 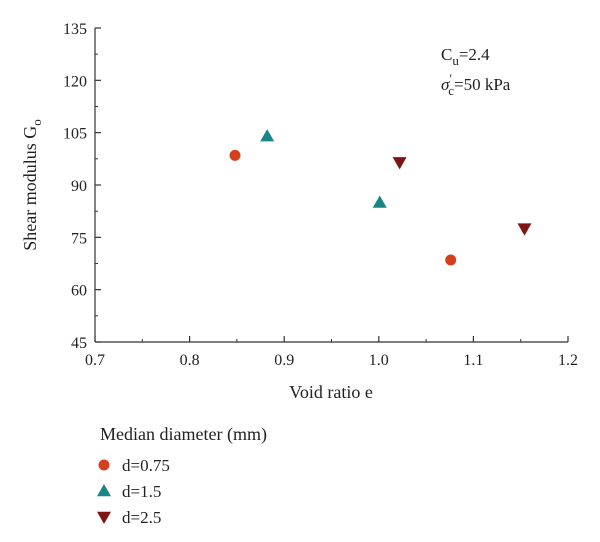 What do you see at coordinates (379, 360) in the screenshot?
I see `x-tick-label: 1.0` at bounding box center [379, 360].